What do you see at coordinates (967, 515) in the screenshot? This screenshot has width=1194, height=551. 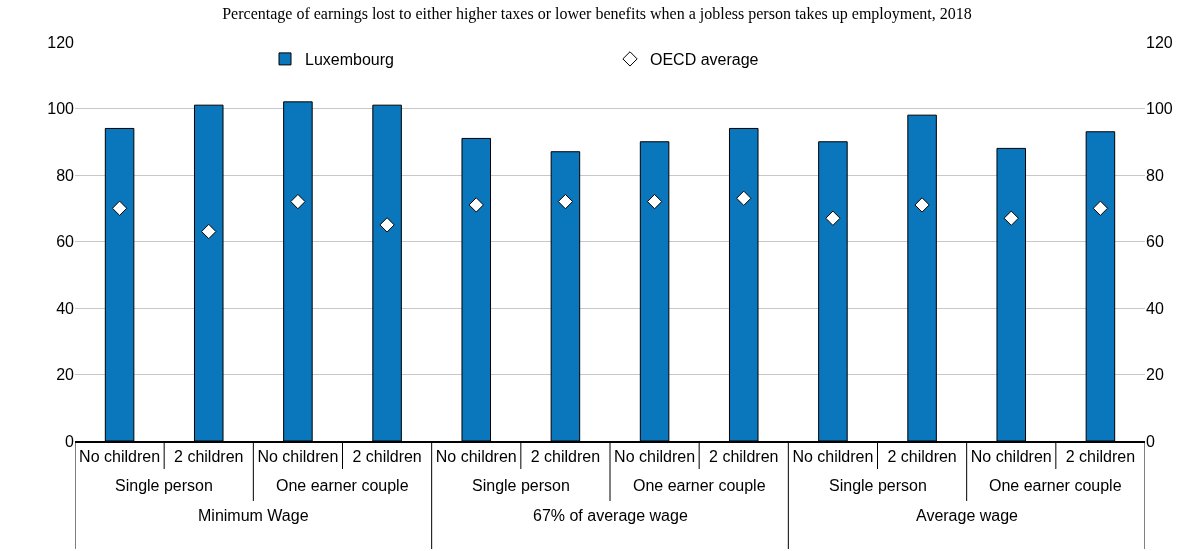 I see `text: Average wage` at bounding box center [967, 515].